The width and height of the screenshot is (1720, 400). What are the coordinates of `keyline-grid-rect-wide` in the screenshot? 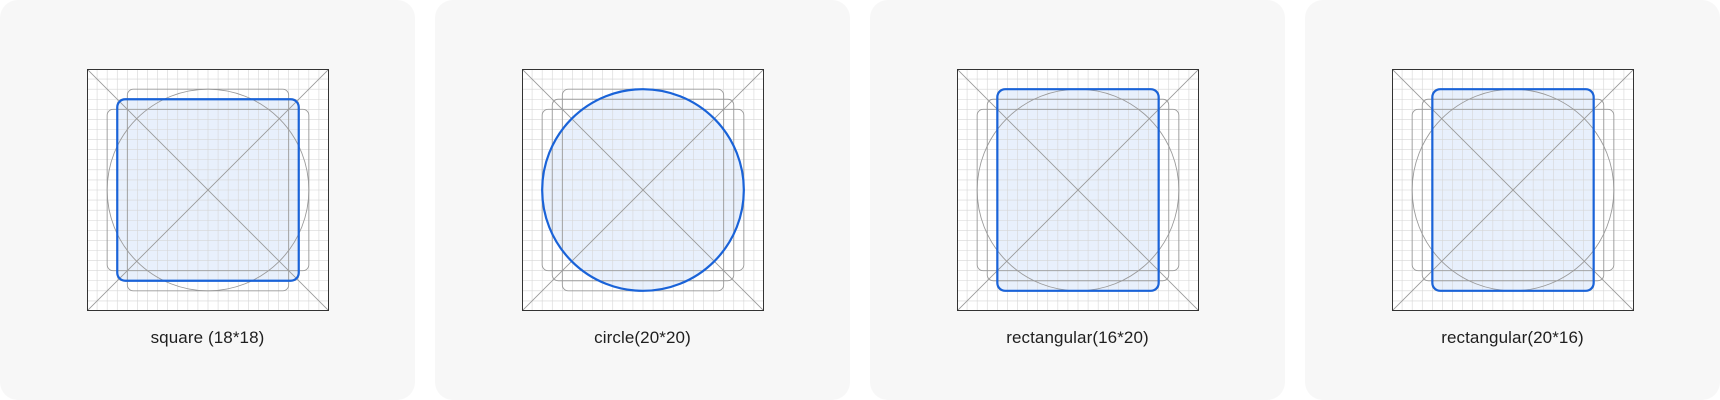 It's located at (1513, 190).